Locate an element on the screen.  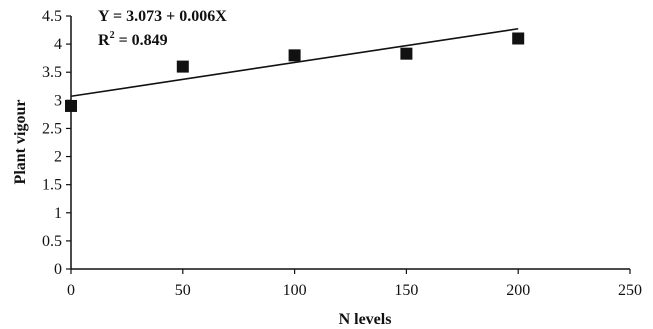
x-tick-label-0: 0 is located at coordinates (71, 290).